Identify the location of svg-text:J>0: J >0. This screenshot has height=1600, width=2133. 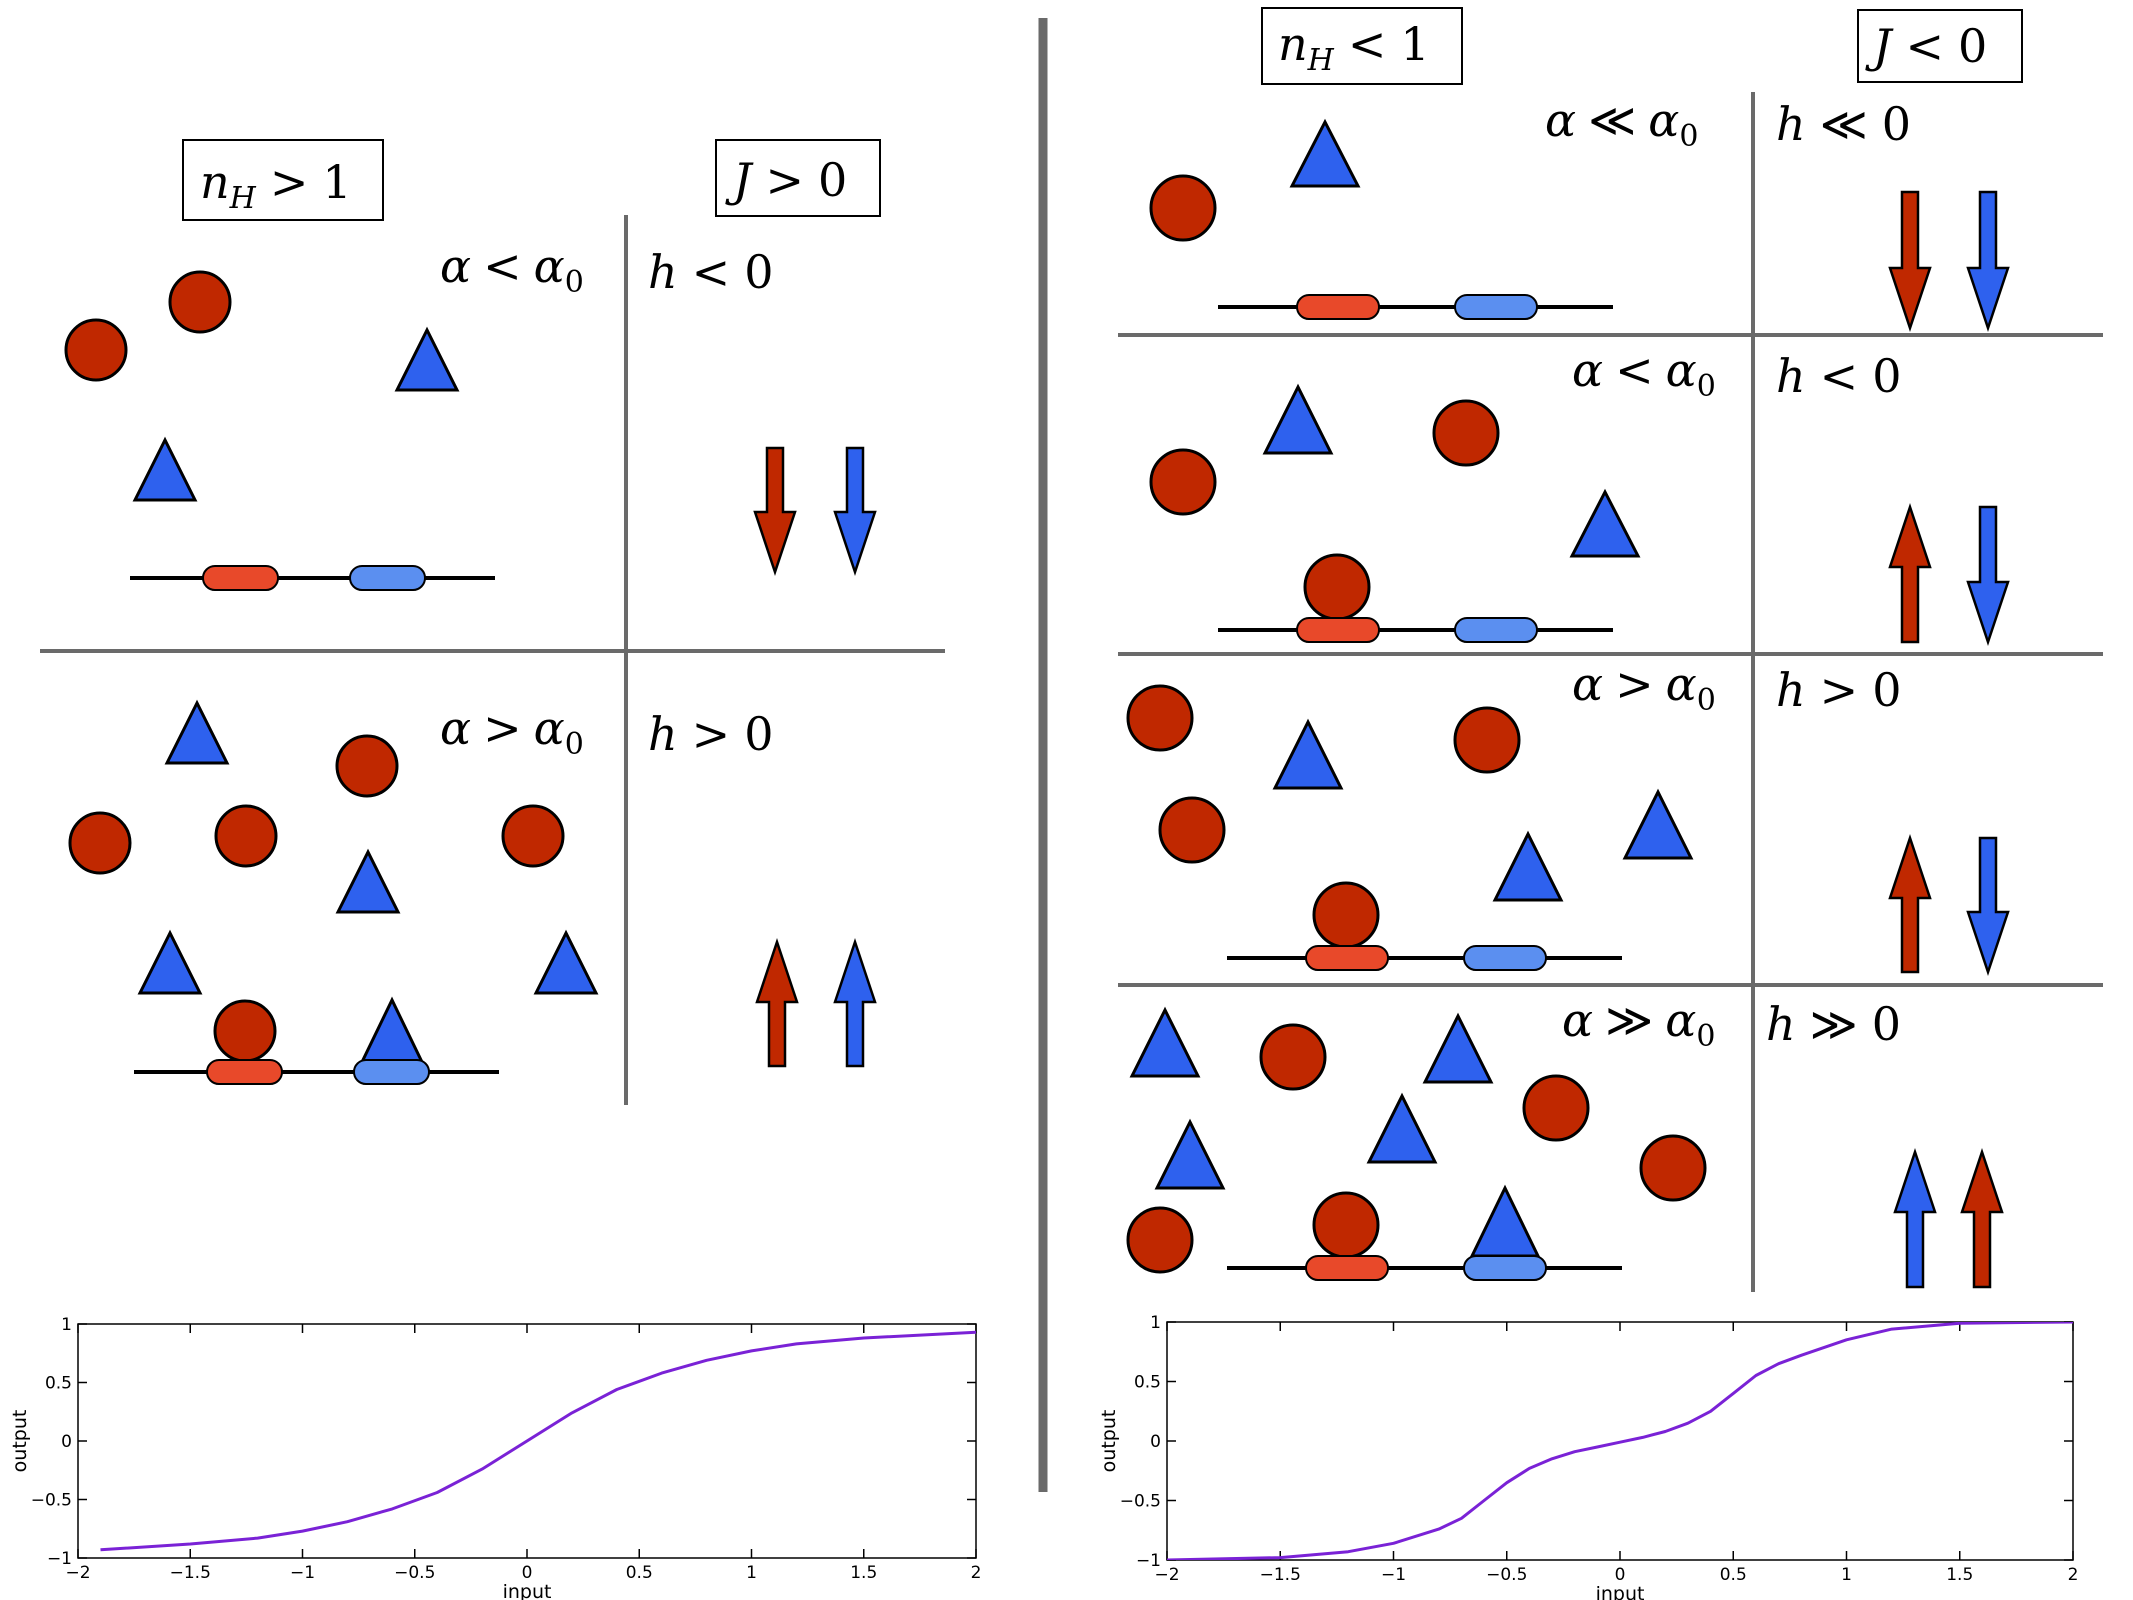
(786, 180).